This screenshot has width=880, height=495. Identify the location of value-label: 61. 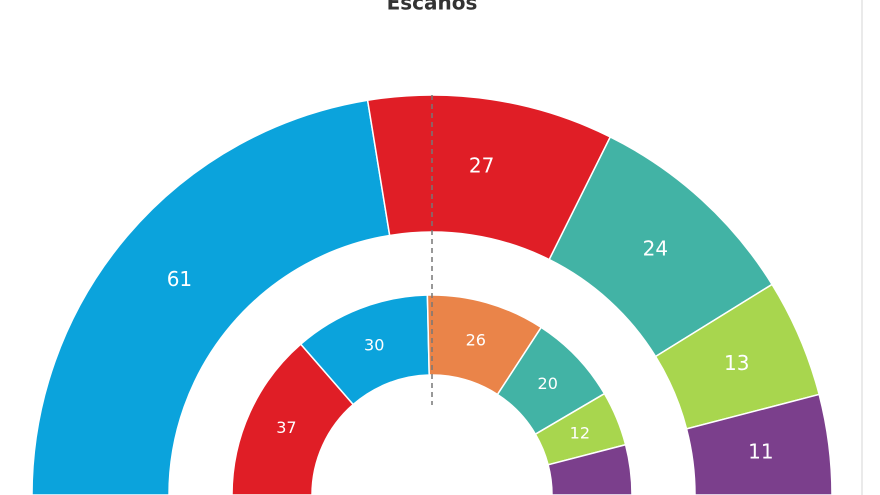
(179, 279).